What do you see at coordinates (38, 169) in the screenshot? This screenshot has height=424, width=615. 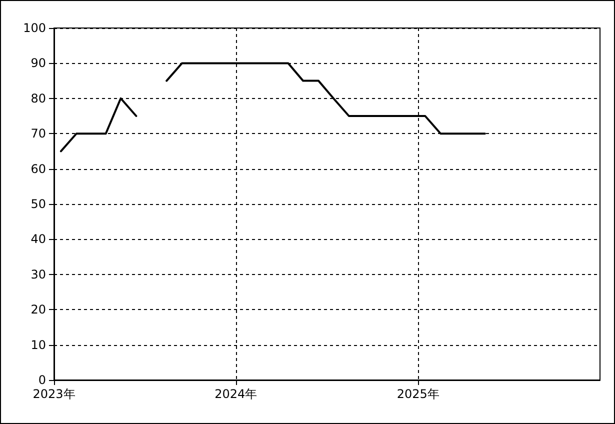 I see `y-tick-label: 60` at bounding box center [38, 169].